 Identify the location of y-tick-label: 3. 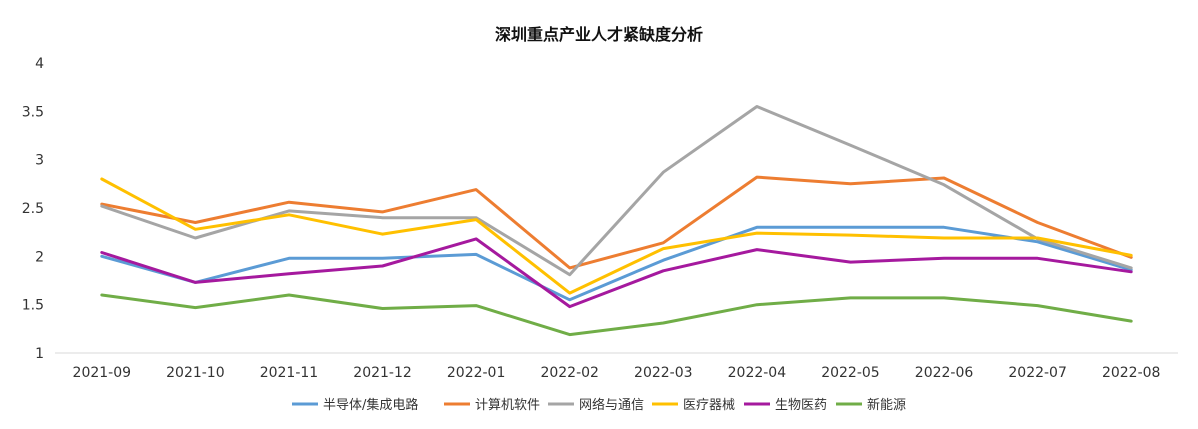
(39, 161).